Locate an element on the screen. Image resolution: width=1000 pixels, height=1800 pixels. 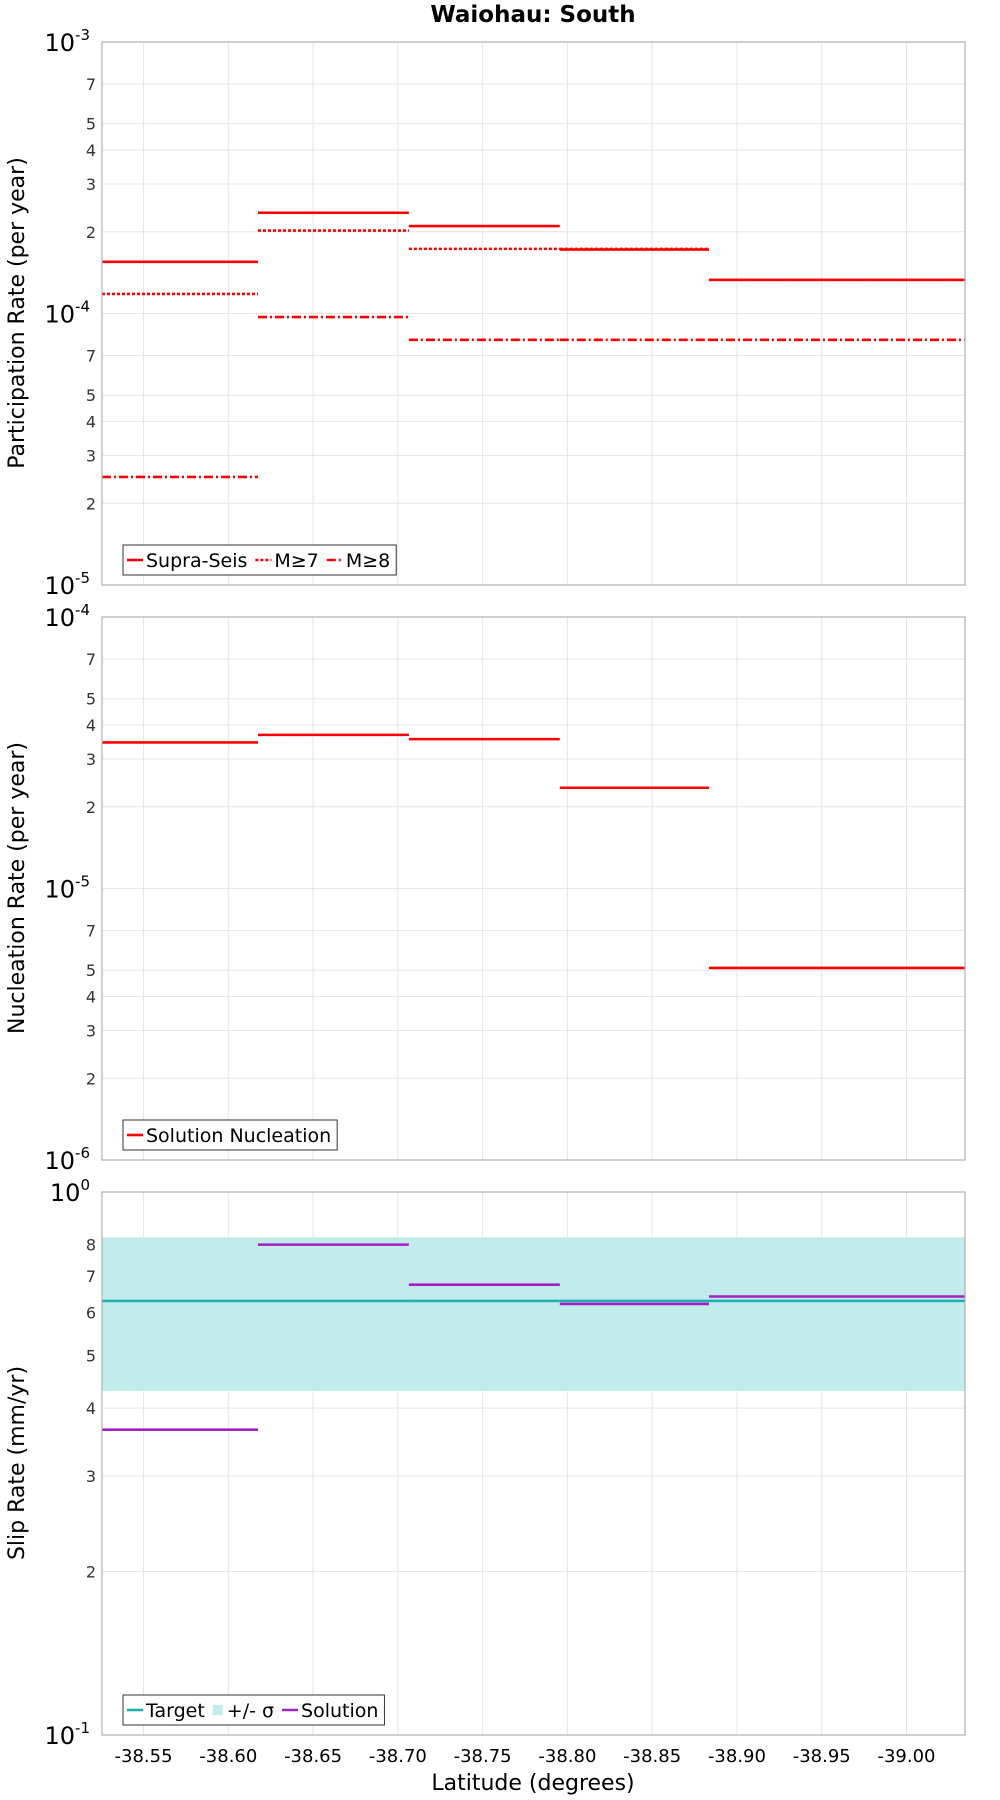
y-axis-label-nucleation: Nucleation Rate (per year) is located at coordinates (17, 888).